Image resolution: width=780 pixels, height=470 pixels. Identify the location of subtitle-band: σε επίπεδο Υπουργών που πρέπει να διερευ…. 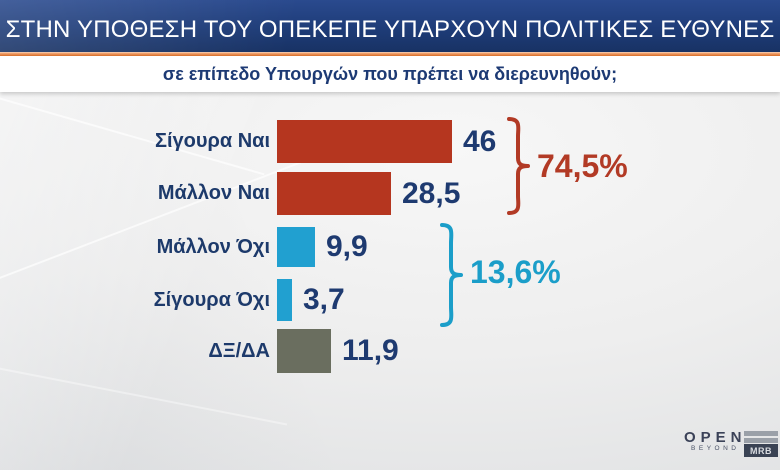
(390, 74).